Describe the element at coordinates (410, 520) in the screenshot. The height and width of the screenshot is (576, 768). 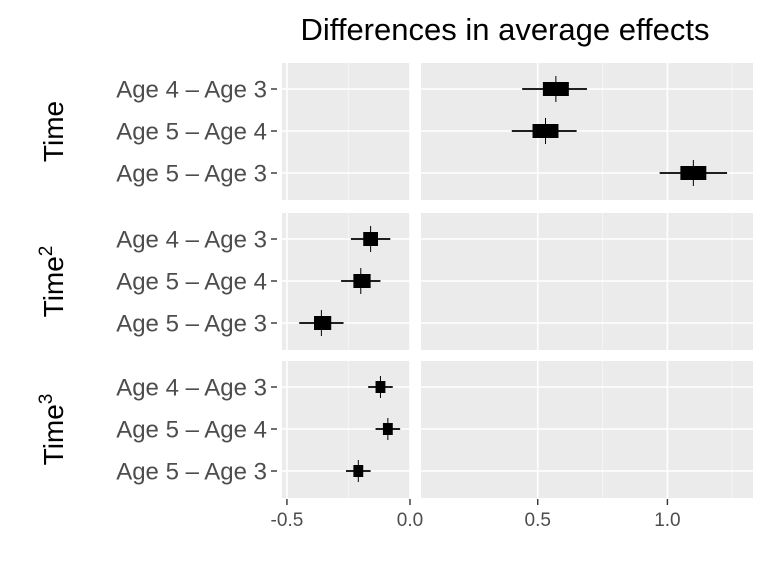
I see `x-tick-label: 0.0` at that location.